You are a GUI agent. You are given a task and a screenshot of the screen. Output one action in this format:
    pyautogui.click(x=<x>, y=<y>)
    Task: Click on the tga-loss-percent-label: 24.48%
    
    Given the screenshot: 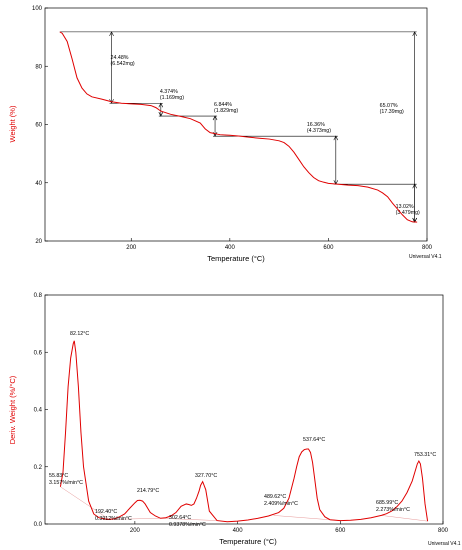 What is the action you would take?
    pyautogui.click(x=120, y=58)
    